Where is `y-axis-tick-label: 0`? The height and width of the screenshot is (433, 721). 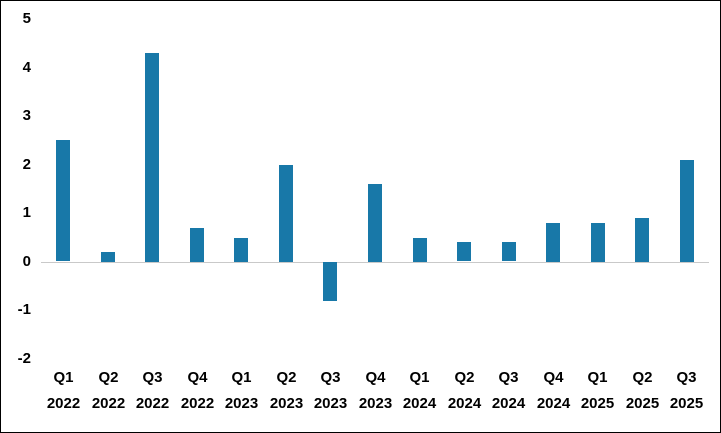
y-axis-tick-label: 0 is located at coordinates (26, 261).